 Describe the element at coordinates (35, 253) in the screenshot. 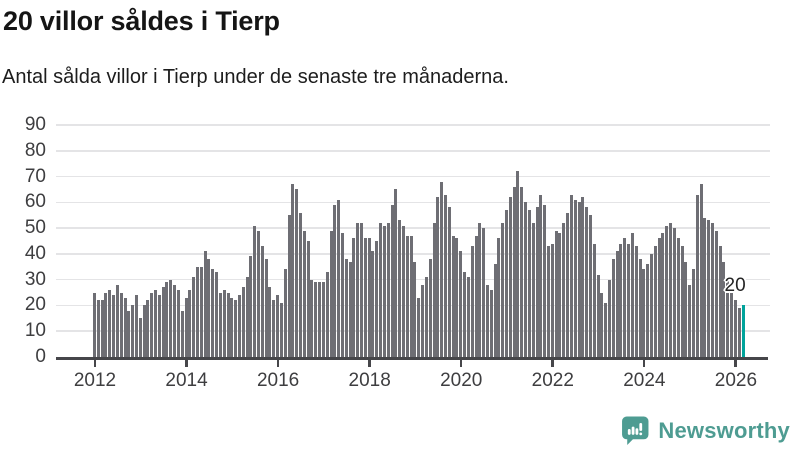

I see `y-axis-label-40: 40` at that location.